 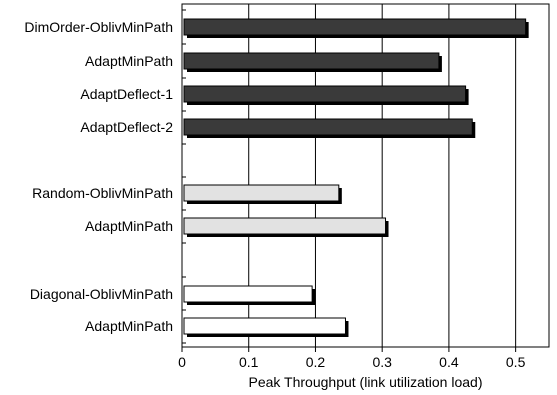 What do you see at coordinates (449, 362) in the screenshot?
I see `x-tick-label: 0.4` at bounding box center [449, 362].